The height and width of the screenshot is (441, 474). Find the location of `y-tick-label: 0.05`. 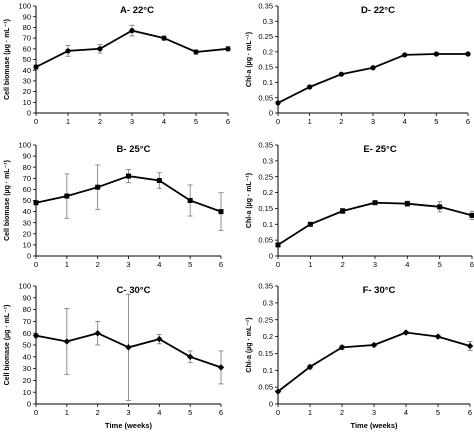

y-tick-label: 0.05 is located at coordinates (265, 97).